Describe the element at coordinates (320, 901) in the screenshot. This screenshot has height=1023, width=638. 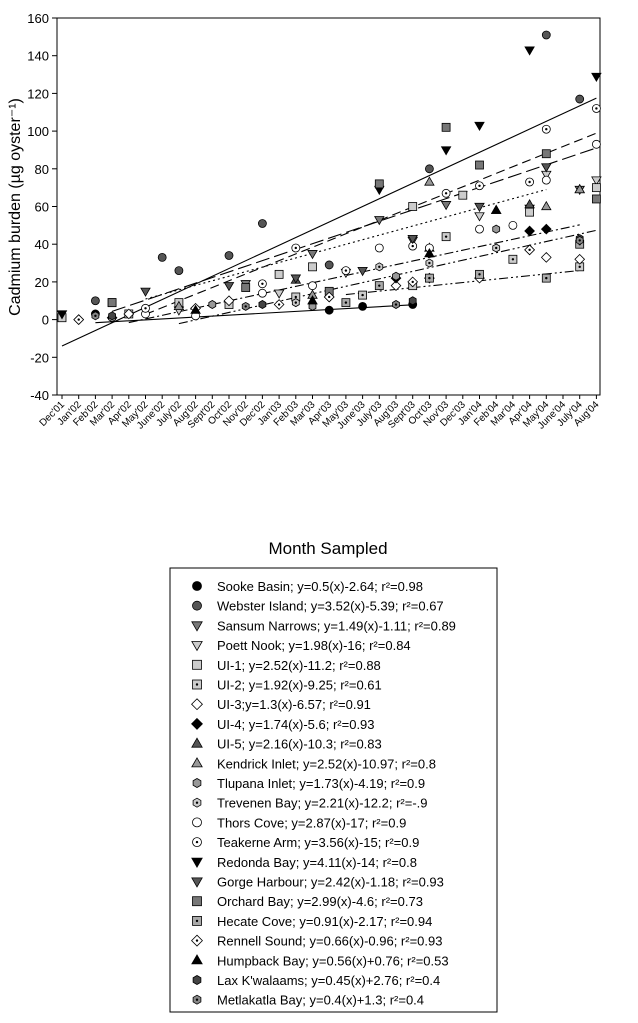
I see `legend-label: Orchard Bay; y=2.99(x)-4.6; r²=0.73` at that location.